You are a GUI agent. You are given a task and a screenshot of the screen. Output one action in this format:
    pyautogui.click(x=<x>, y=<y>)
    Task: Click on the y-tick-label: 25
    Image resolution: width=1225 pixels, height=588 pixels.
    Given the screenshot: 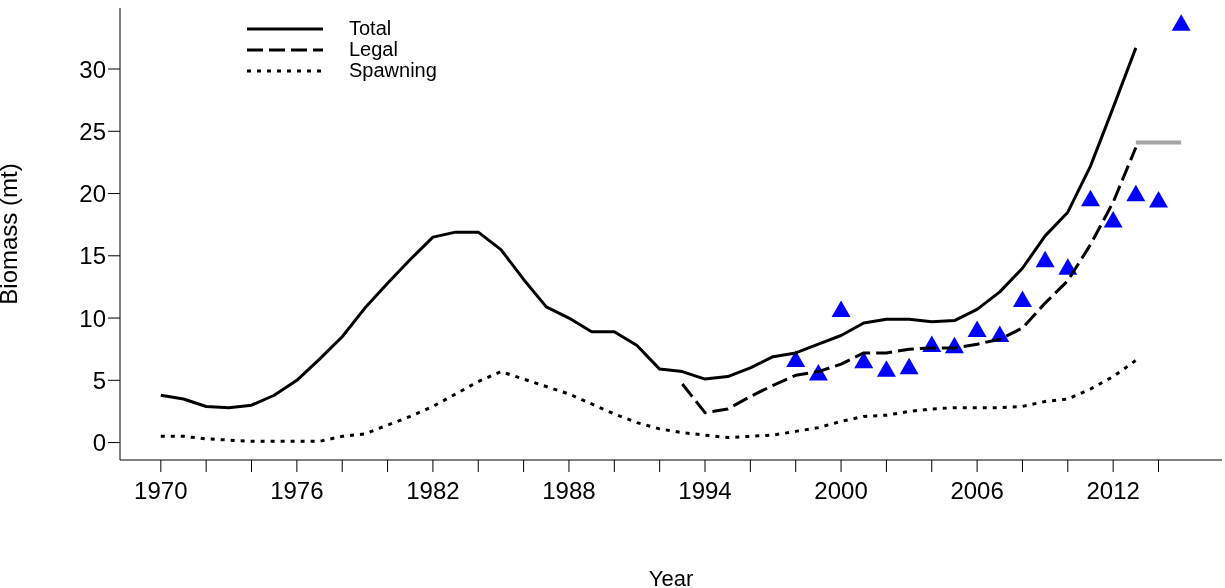 What is the action you would take?
    pyautogui.click(x=92, y=131)
    